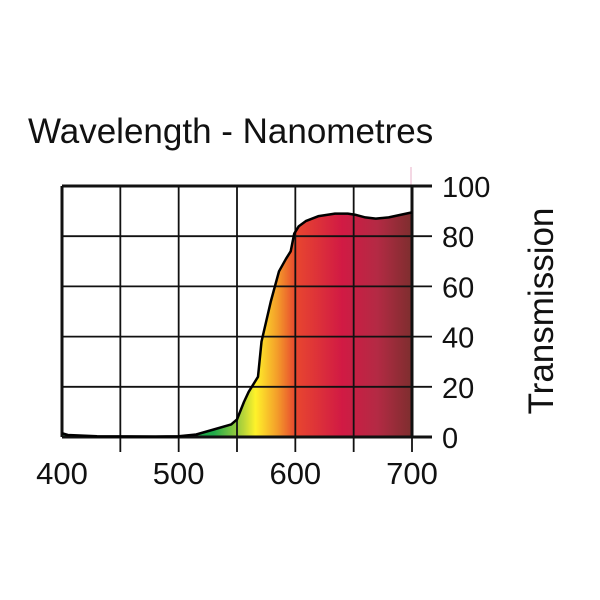 The image size is (600, 600). I want to click on y-tick-label: 60, so click(458, 288).